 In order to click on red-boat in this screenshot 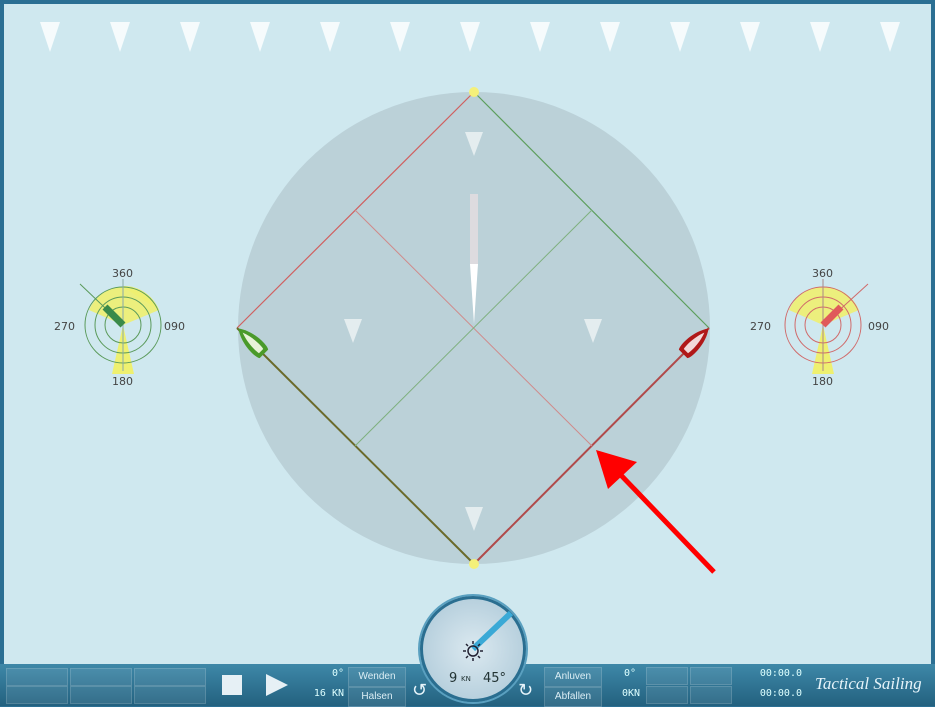, I will do `click(696, 341)`.